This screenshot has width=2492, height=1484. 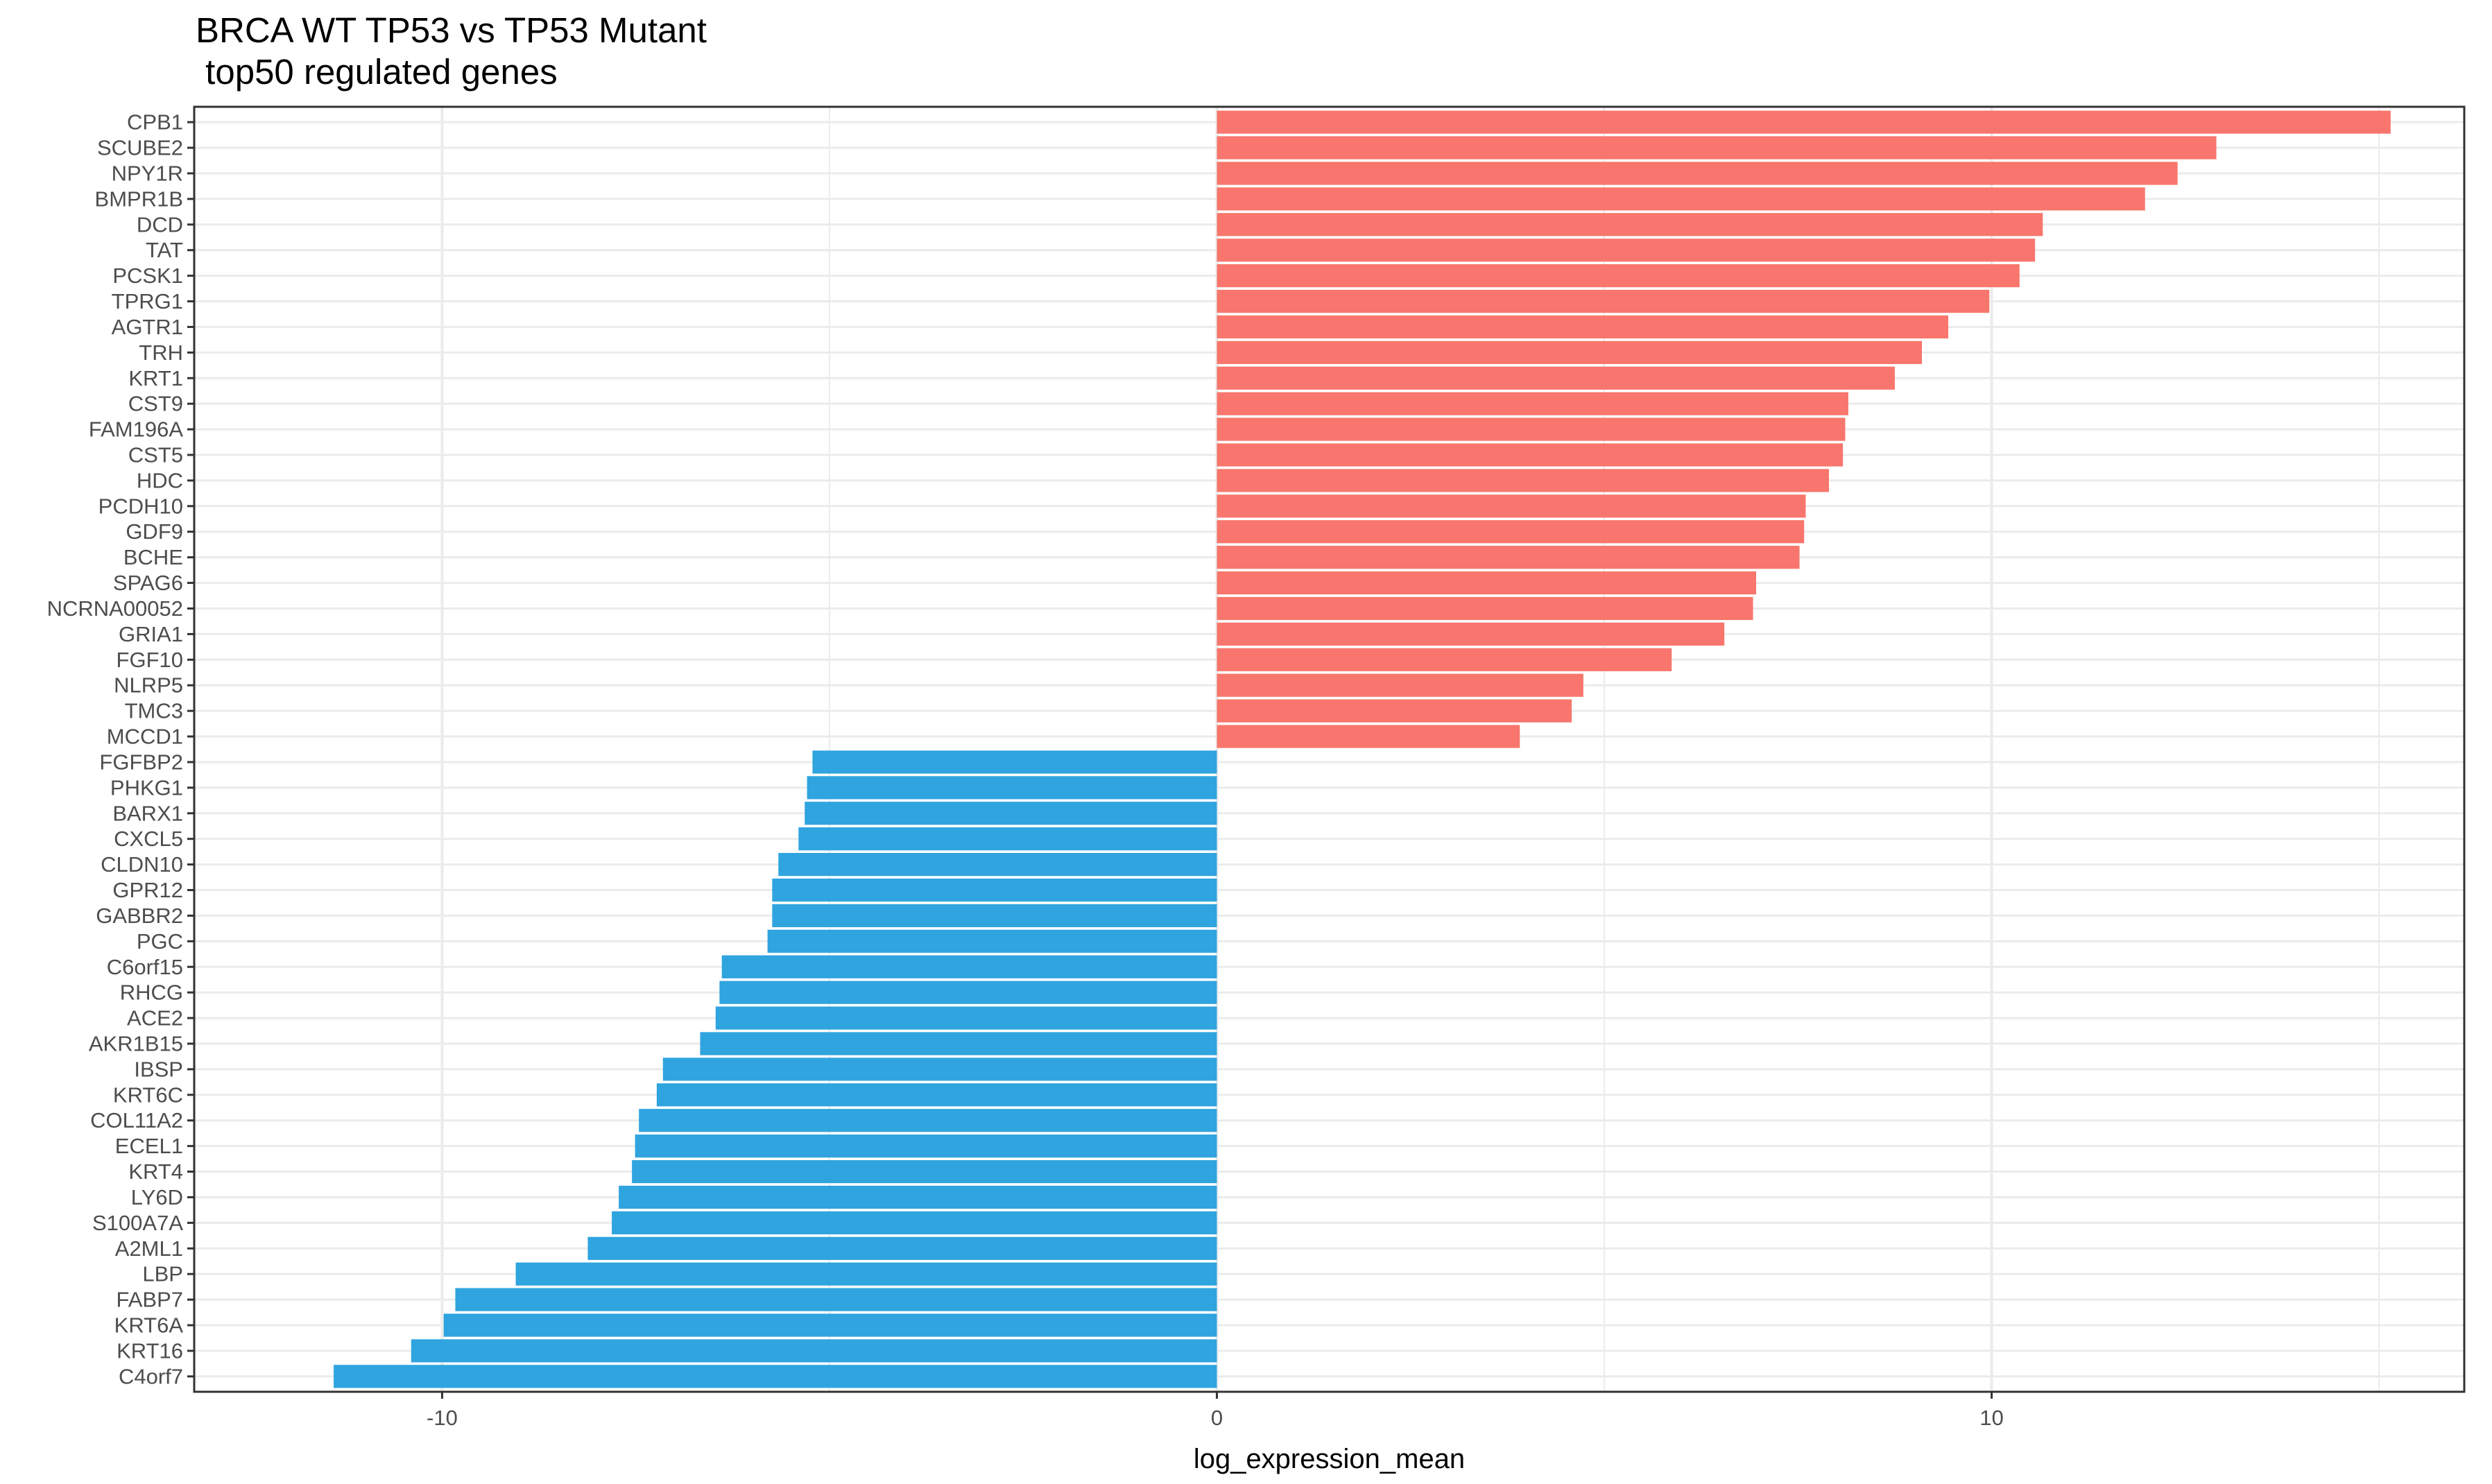 I want to click on bar-COL11A2, so click(x=928, y=1120).